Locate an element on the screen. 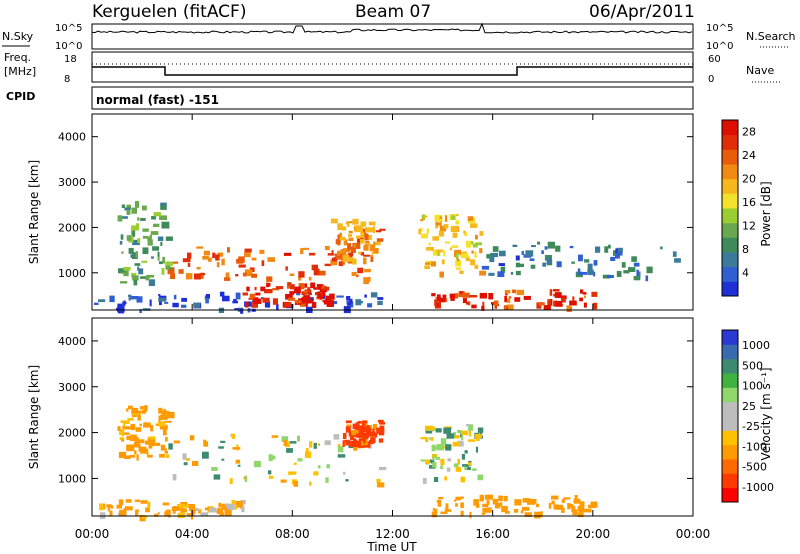 Image resolution: width=800 pixels, height=554 pixels. nsearch-tick-top: 10^5 is located at coordinates (719, 28).